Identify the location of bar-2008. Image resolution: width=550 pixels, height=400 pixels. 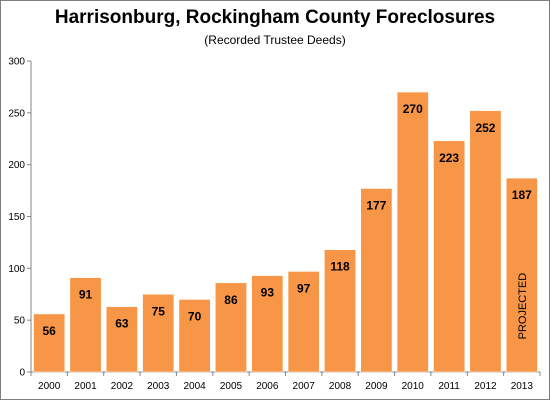
(340, 311).